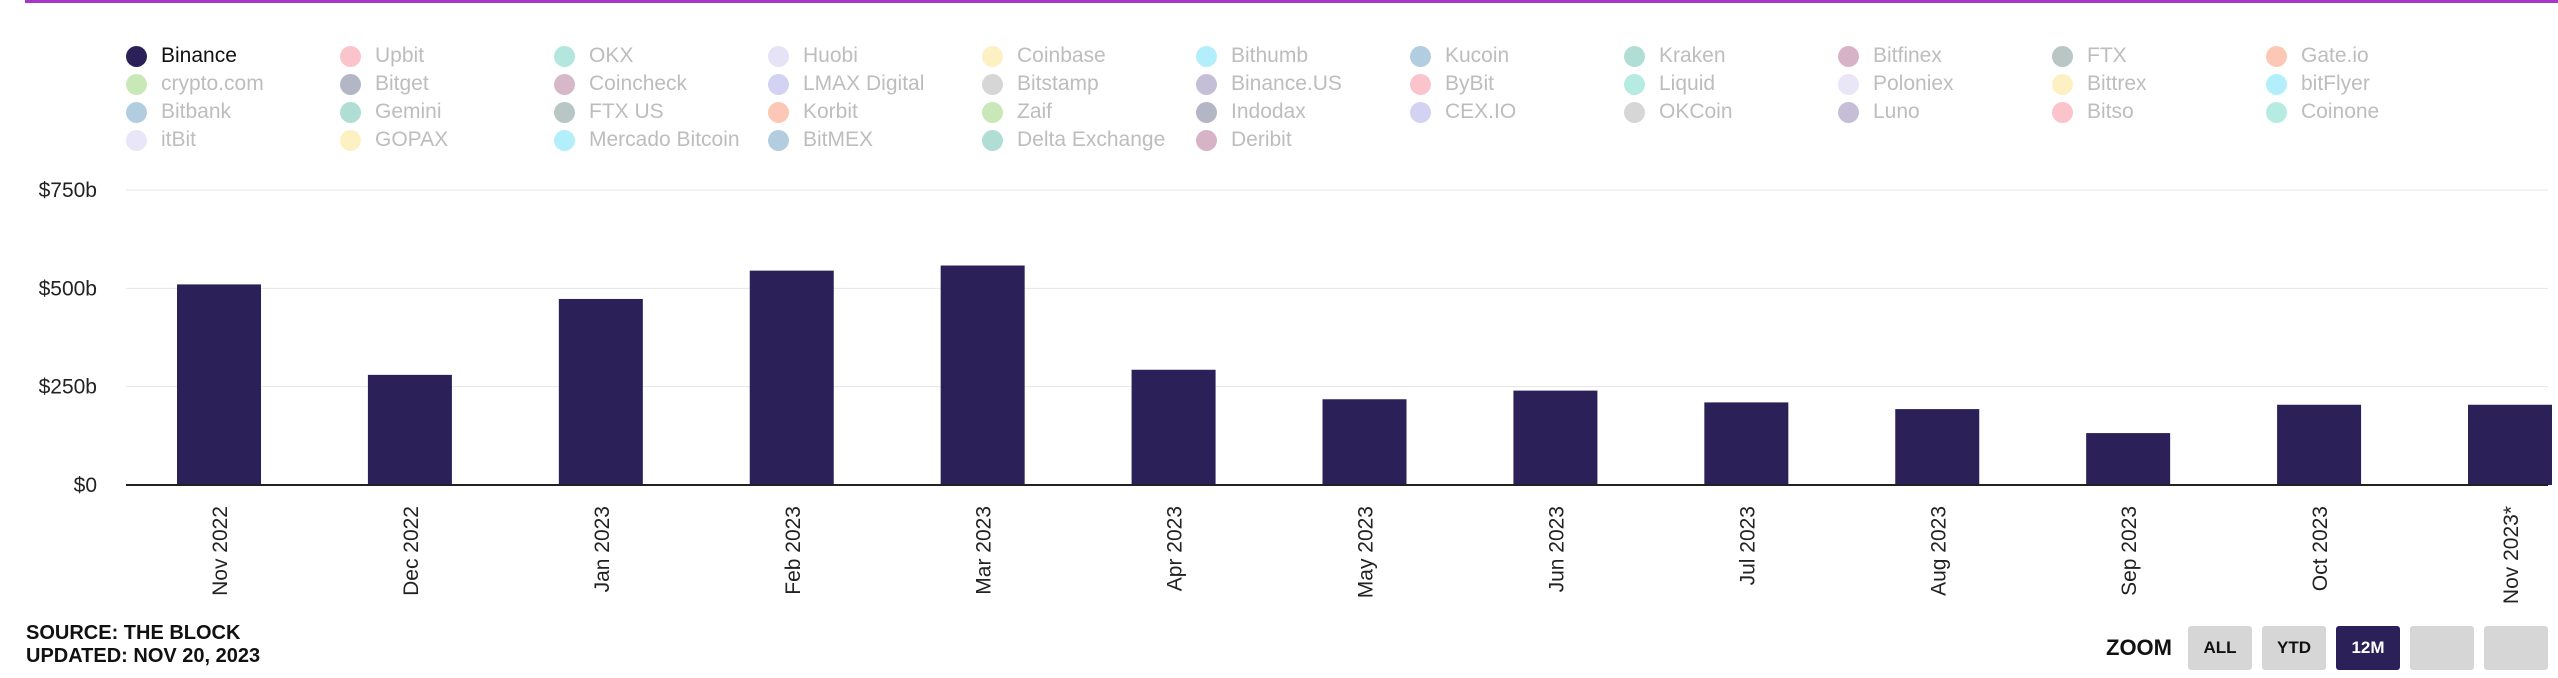 This screenshot has height=678, width=2558. Describe the element at coordinates (1040, 84) in the screenshot. I see `legend-item: Bitstamp` at that location.